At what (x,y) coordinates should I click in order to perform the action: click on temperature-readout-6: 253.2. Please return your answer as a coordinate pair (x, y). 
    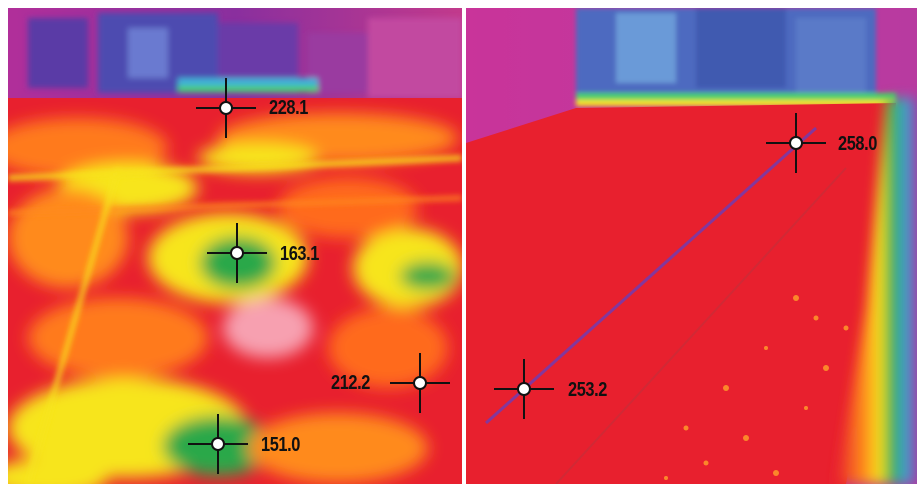
    Looking at the image, I should click on (588, 390).